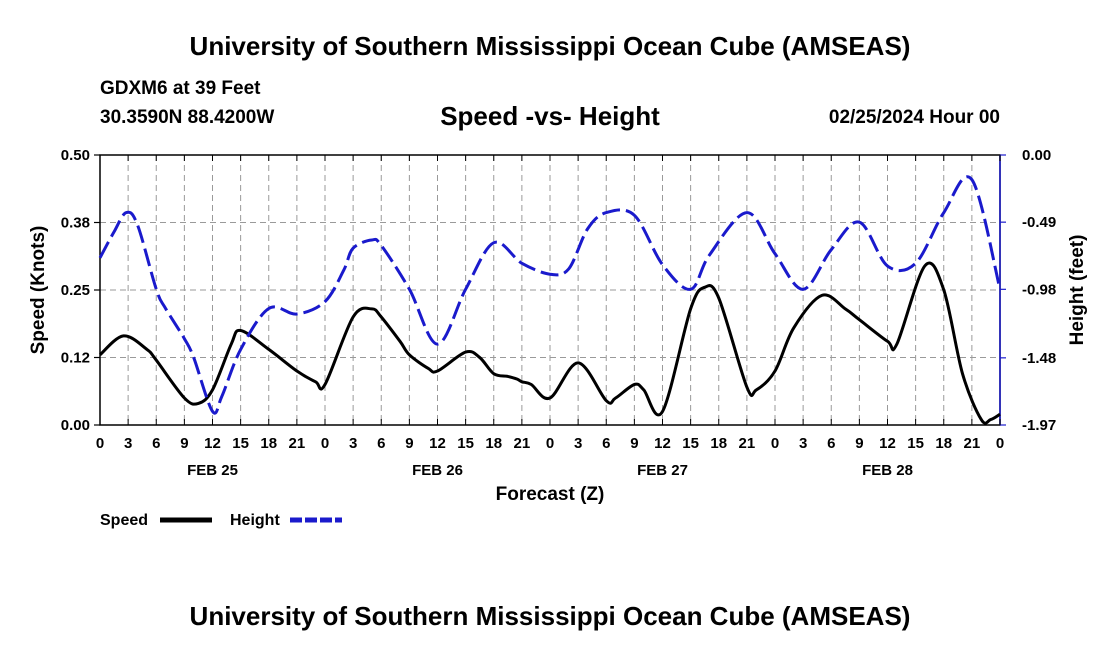 This screenshot has width=1100, height=650. What do you see at coordinates (550, 494) in the screenshot?
I see `x-axis-label: Forecast (Z)` at bounding box center [550, 494].